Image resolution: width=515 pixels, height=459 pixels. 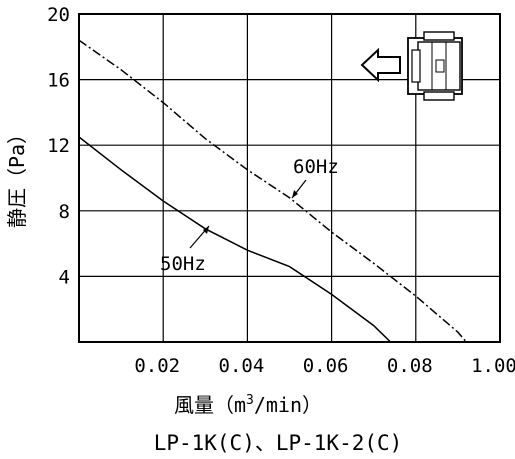 I want to click on y-tick-label: 8, so click(x=64, y=212).